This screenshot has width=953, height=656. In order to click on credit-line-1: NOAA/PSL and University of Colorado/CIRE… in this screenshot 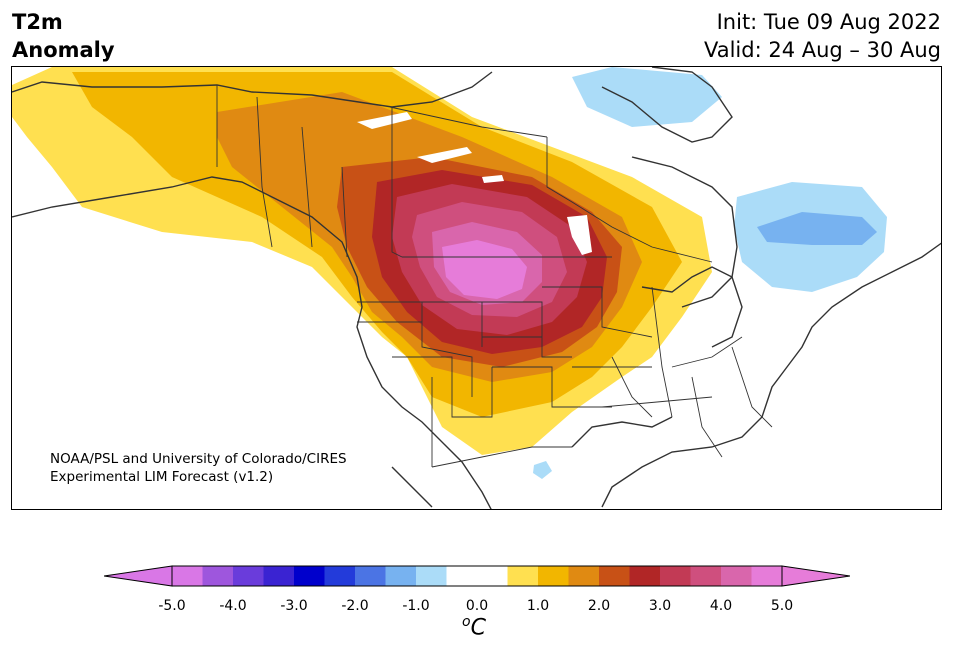, I will do `click(198, 459)`.